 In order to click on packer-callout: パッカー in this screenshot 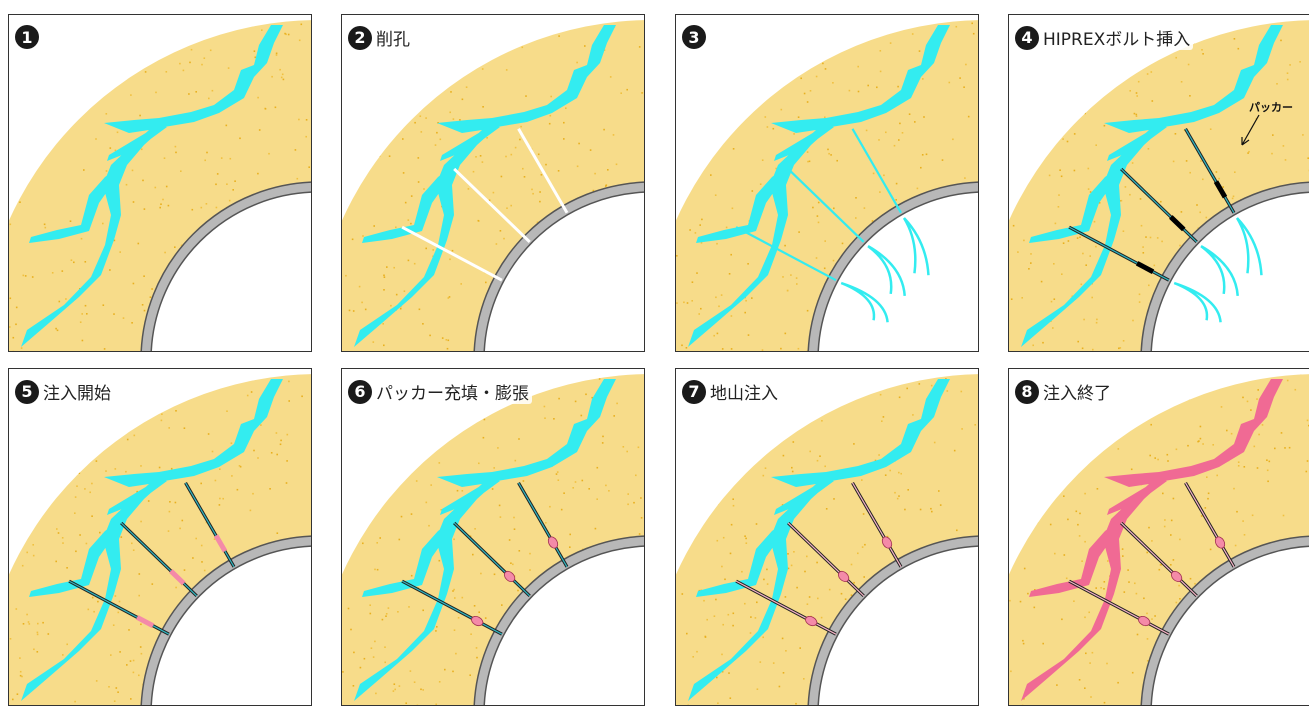, I will do `click(1271, 107)`.